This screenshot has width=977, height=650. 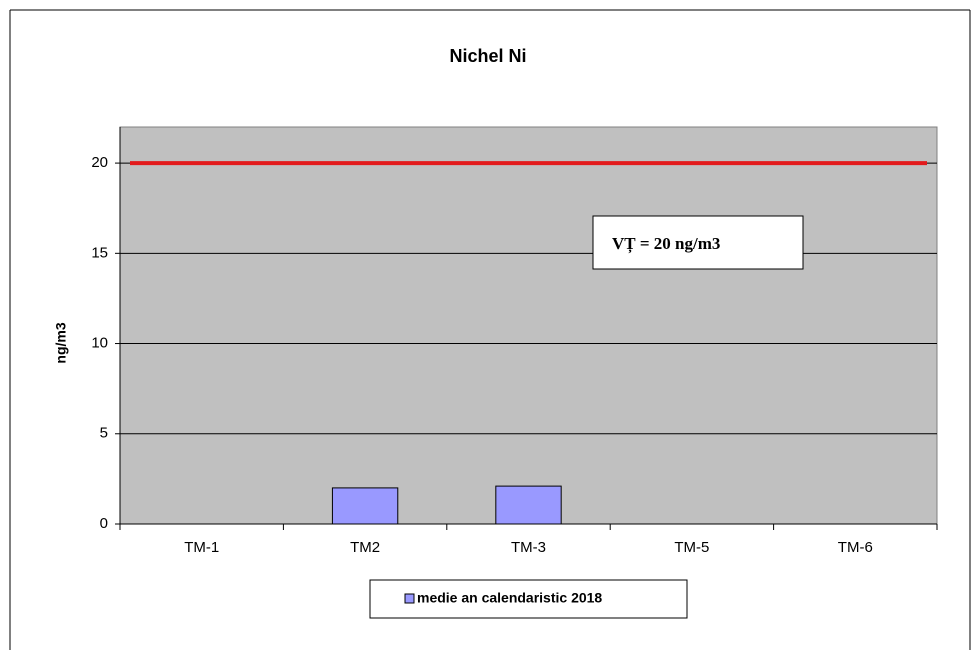 I want to click on y-tick-label: 10, so click(x=99, y=343).